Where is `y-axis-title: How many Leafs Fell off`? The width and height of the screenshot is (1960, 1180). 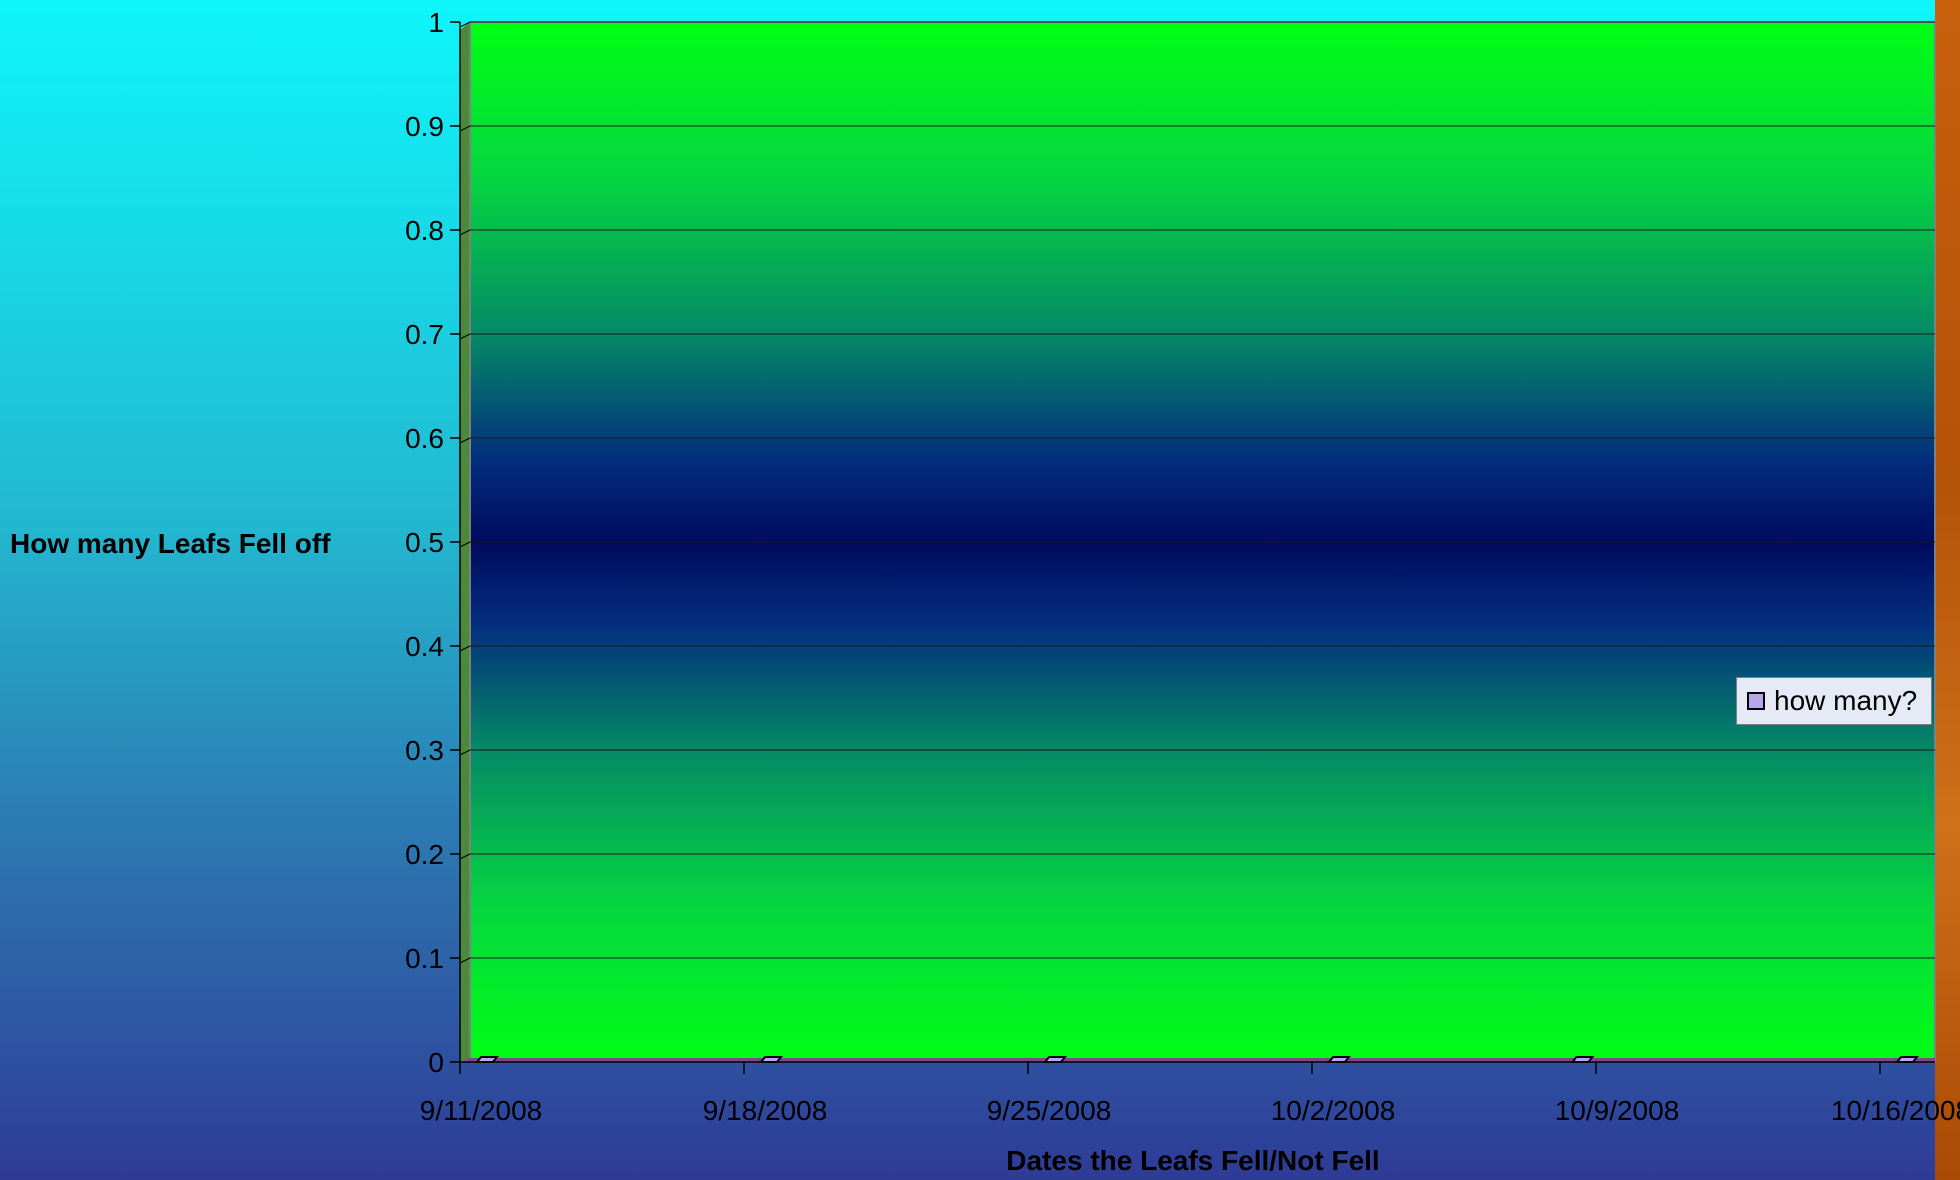 y-axis-title: How many Leafs Fell off is located at coordinates (170, 543).